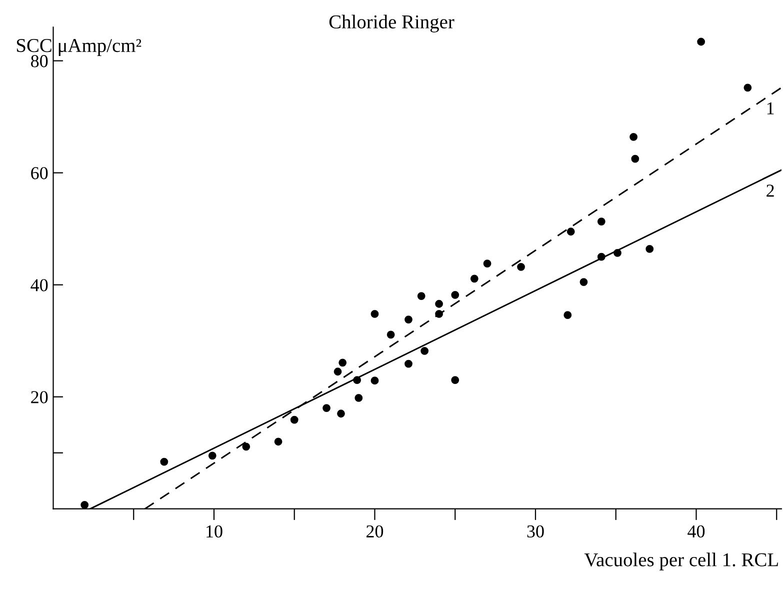  I want to click on x-tick-label: 10, so click(214, 531).